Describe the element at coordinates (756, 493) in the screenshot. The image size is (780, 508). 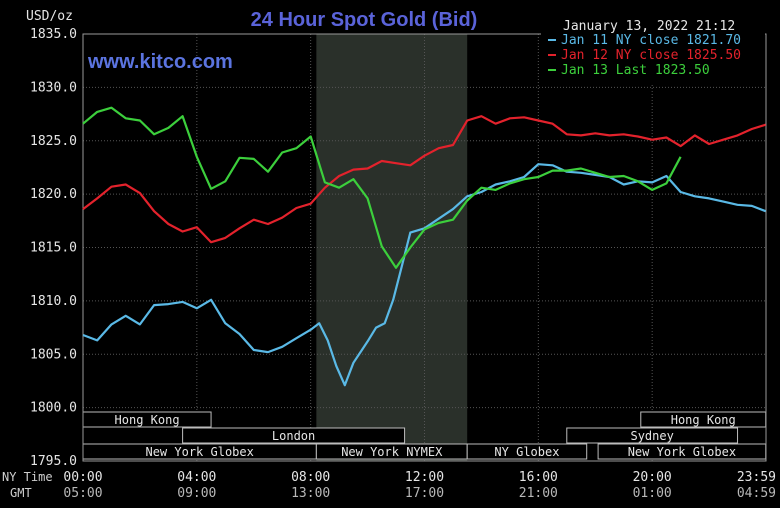
I see `x-tick-label-gmt: 04:59` at that location.